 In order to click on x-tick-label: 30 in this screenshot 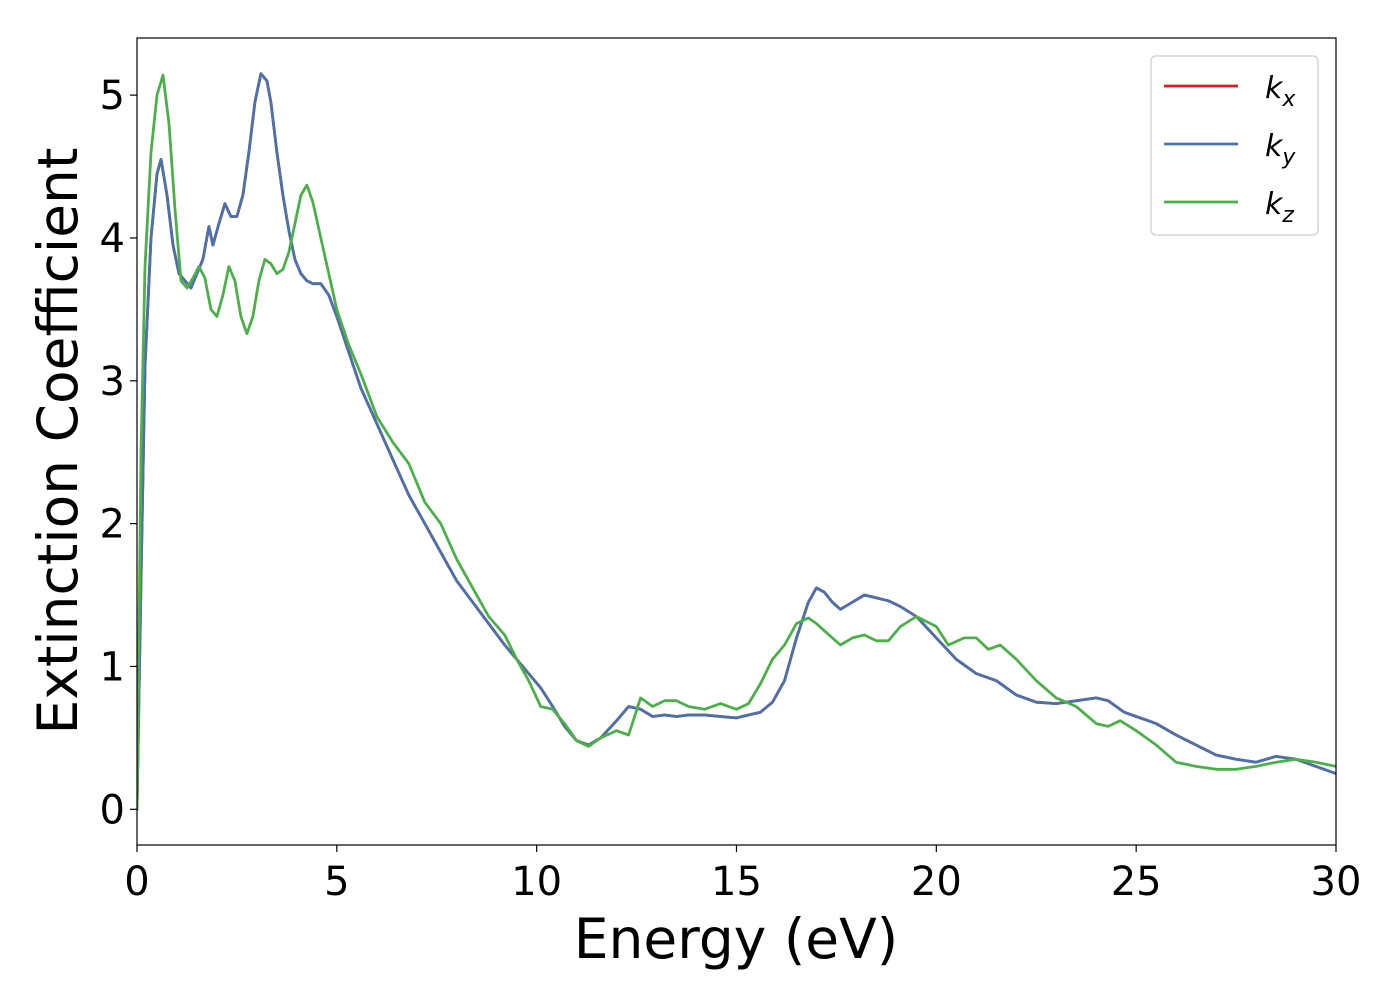, I will do `click(1336, 882)`.